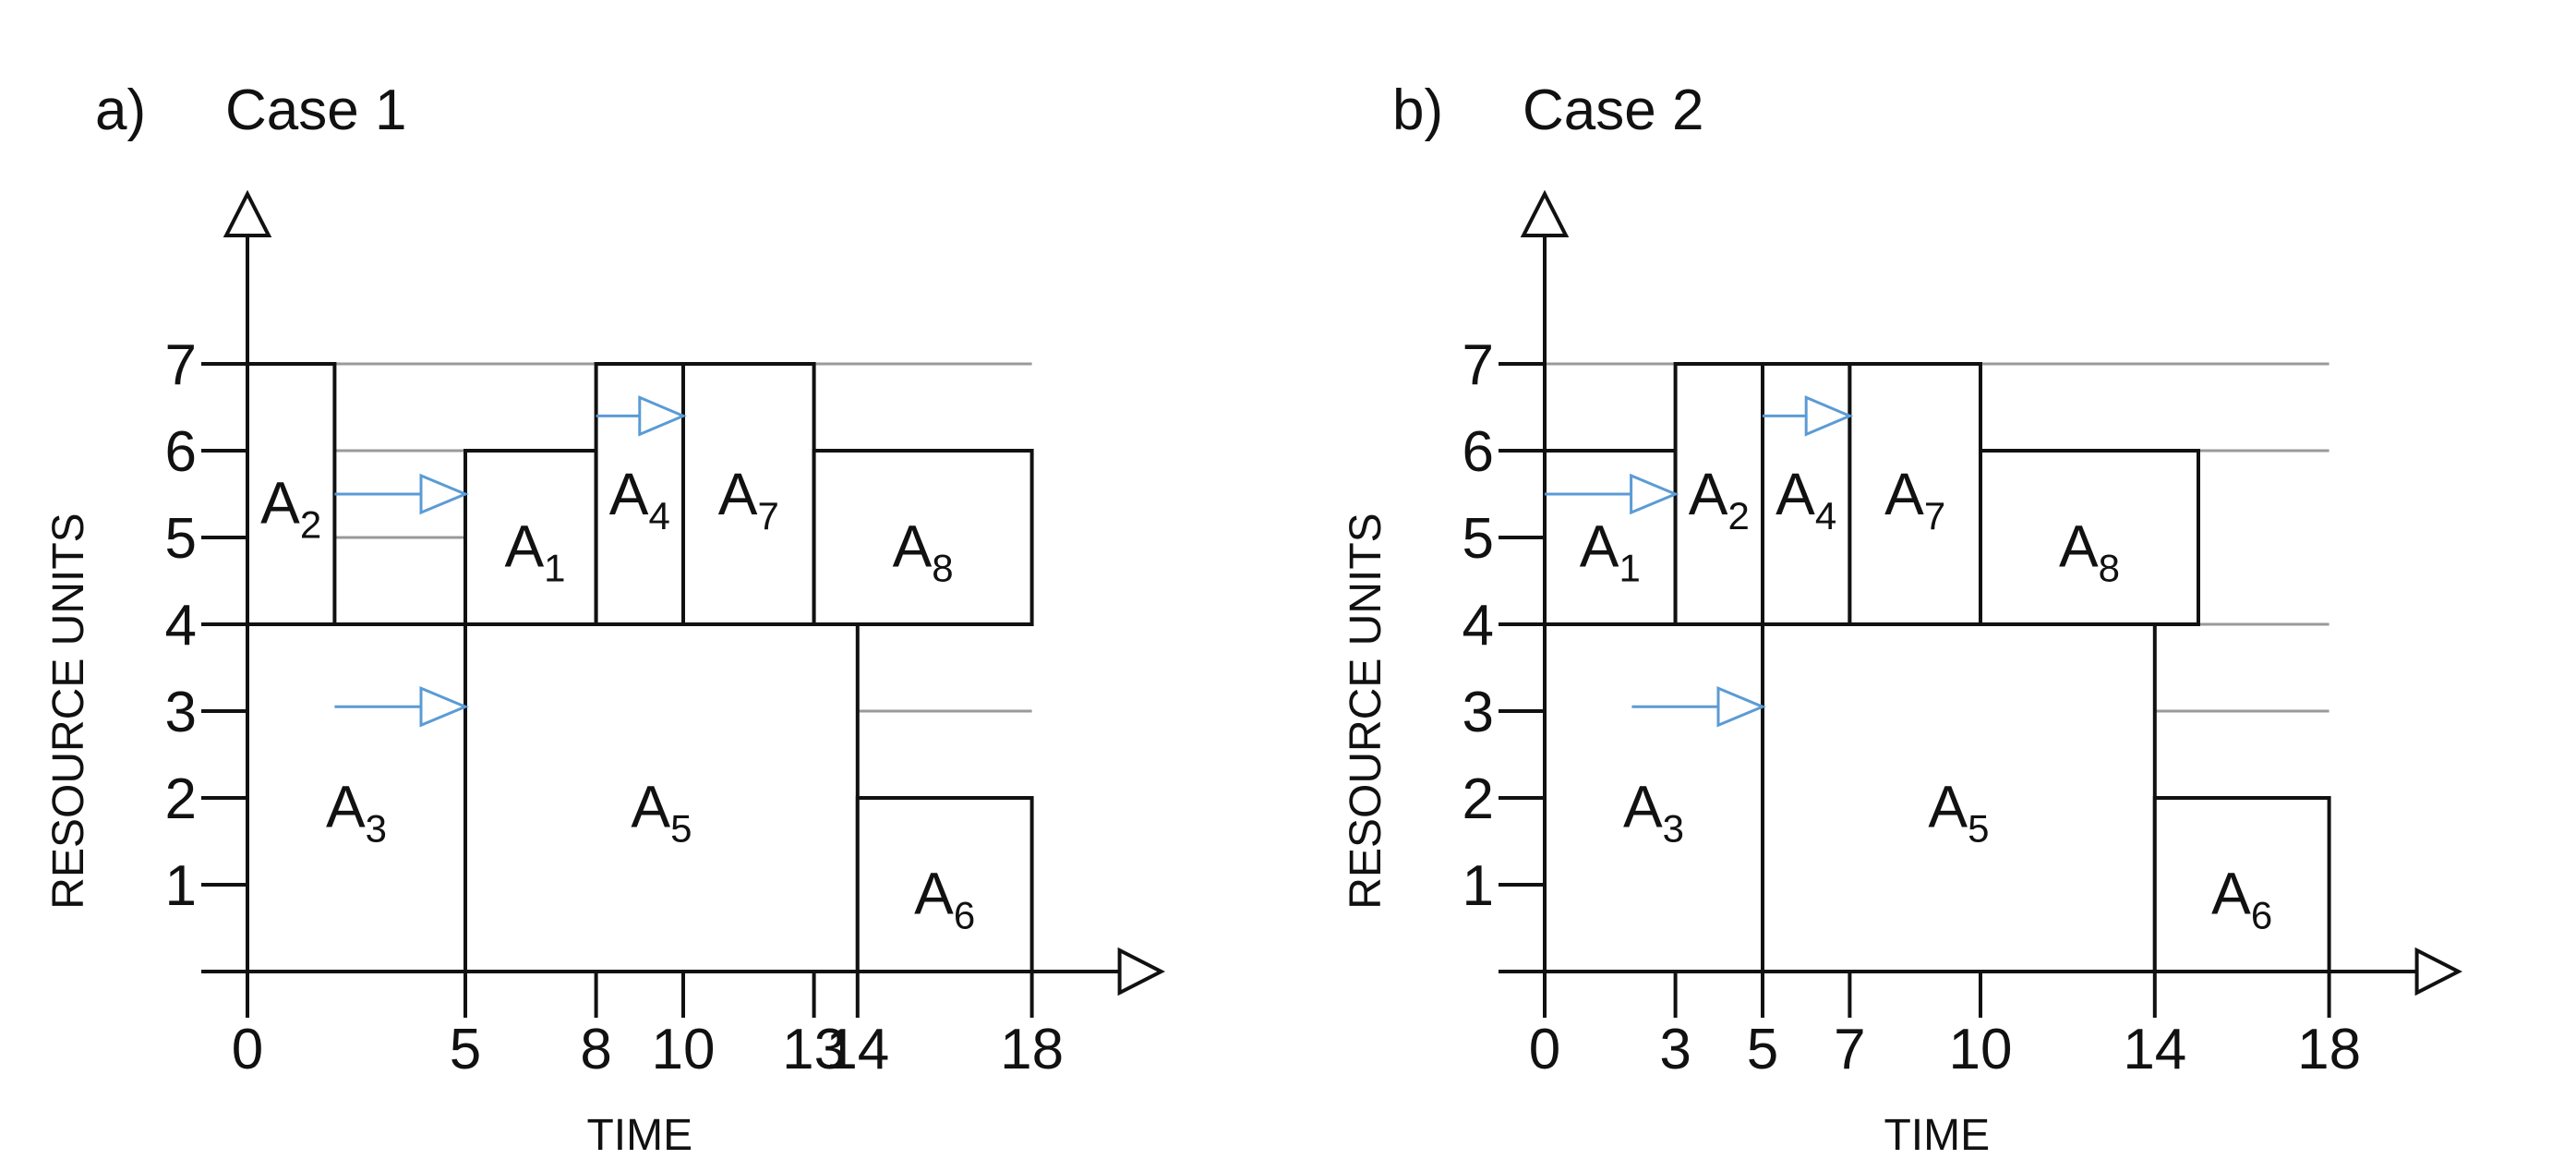 The width and height of the screenshot is (2576, 1159). Describe the element at coordinates (595, 1049) in the screenshot. I see `x-tick-label: 8` at that location.